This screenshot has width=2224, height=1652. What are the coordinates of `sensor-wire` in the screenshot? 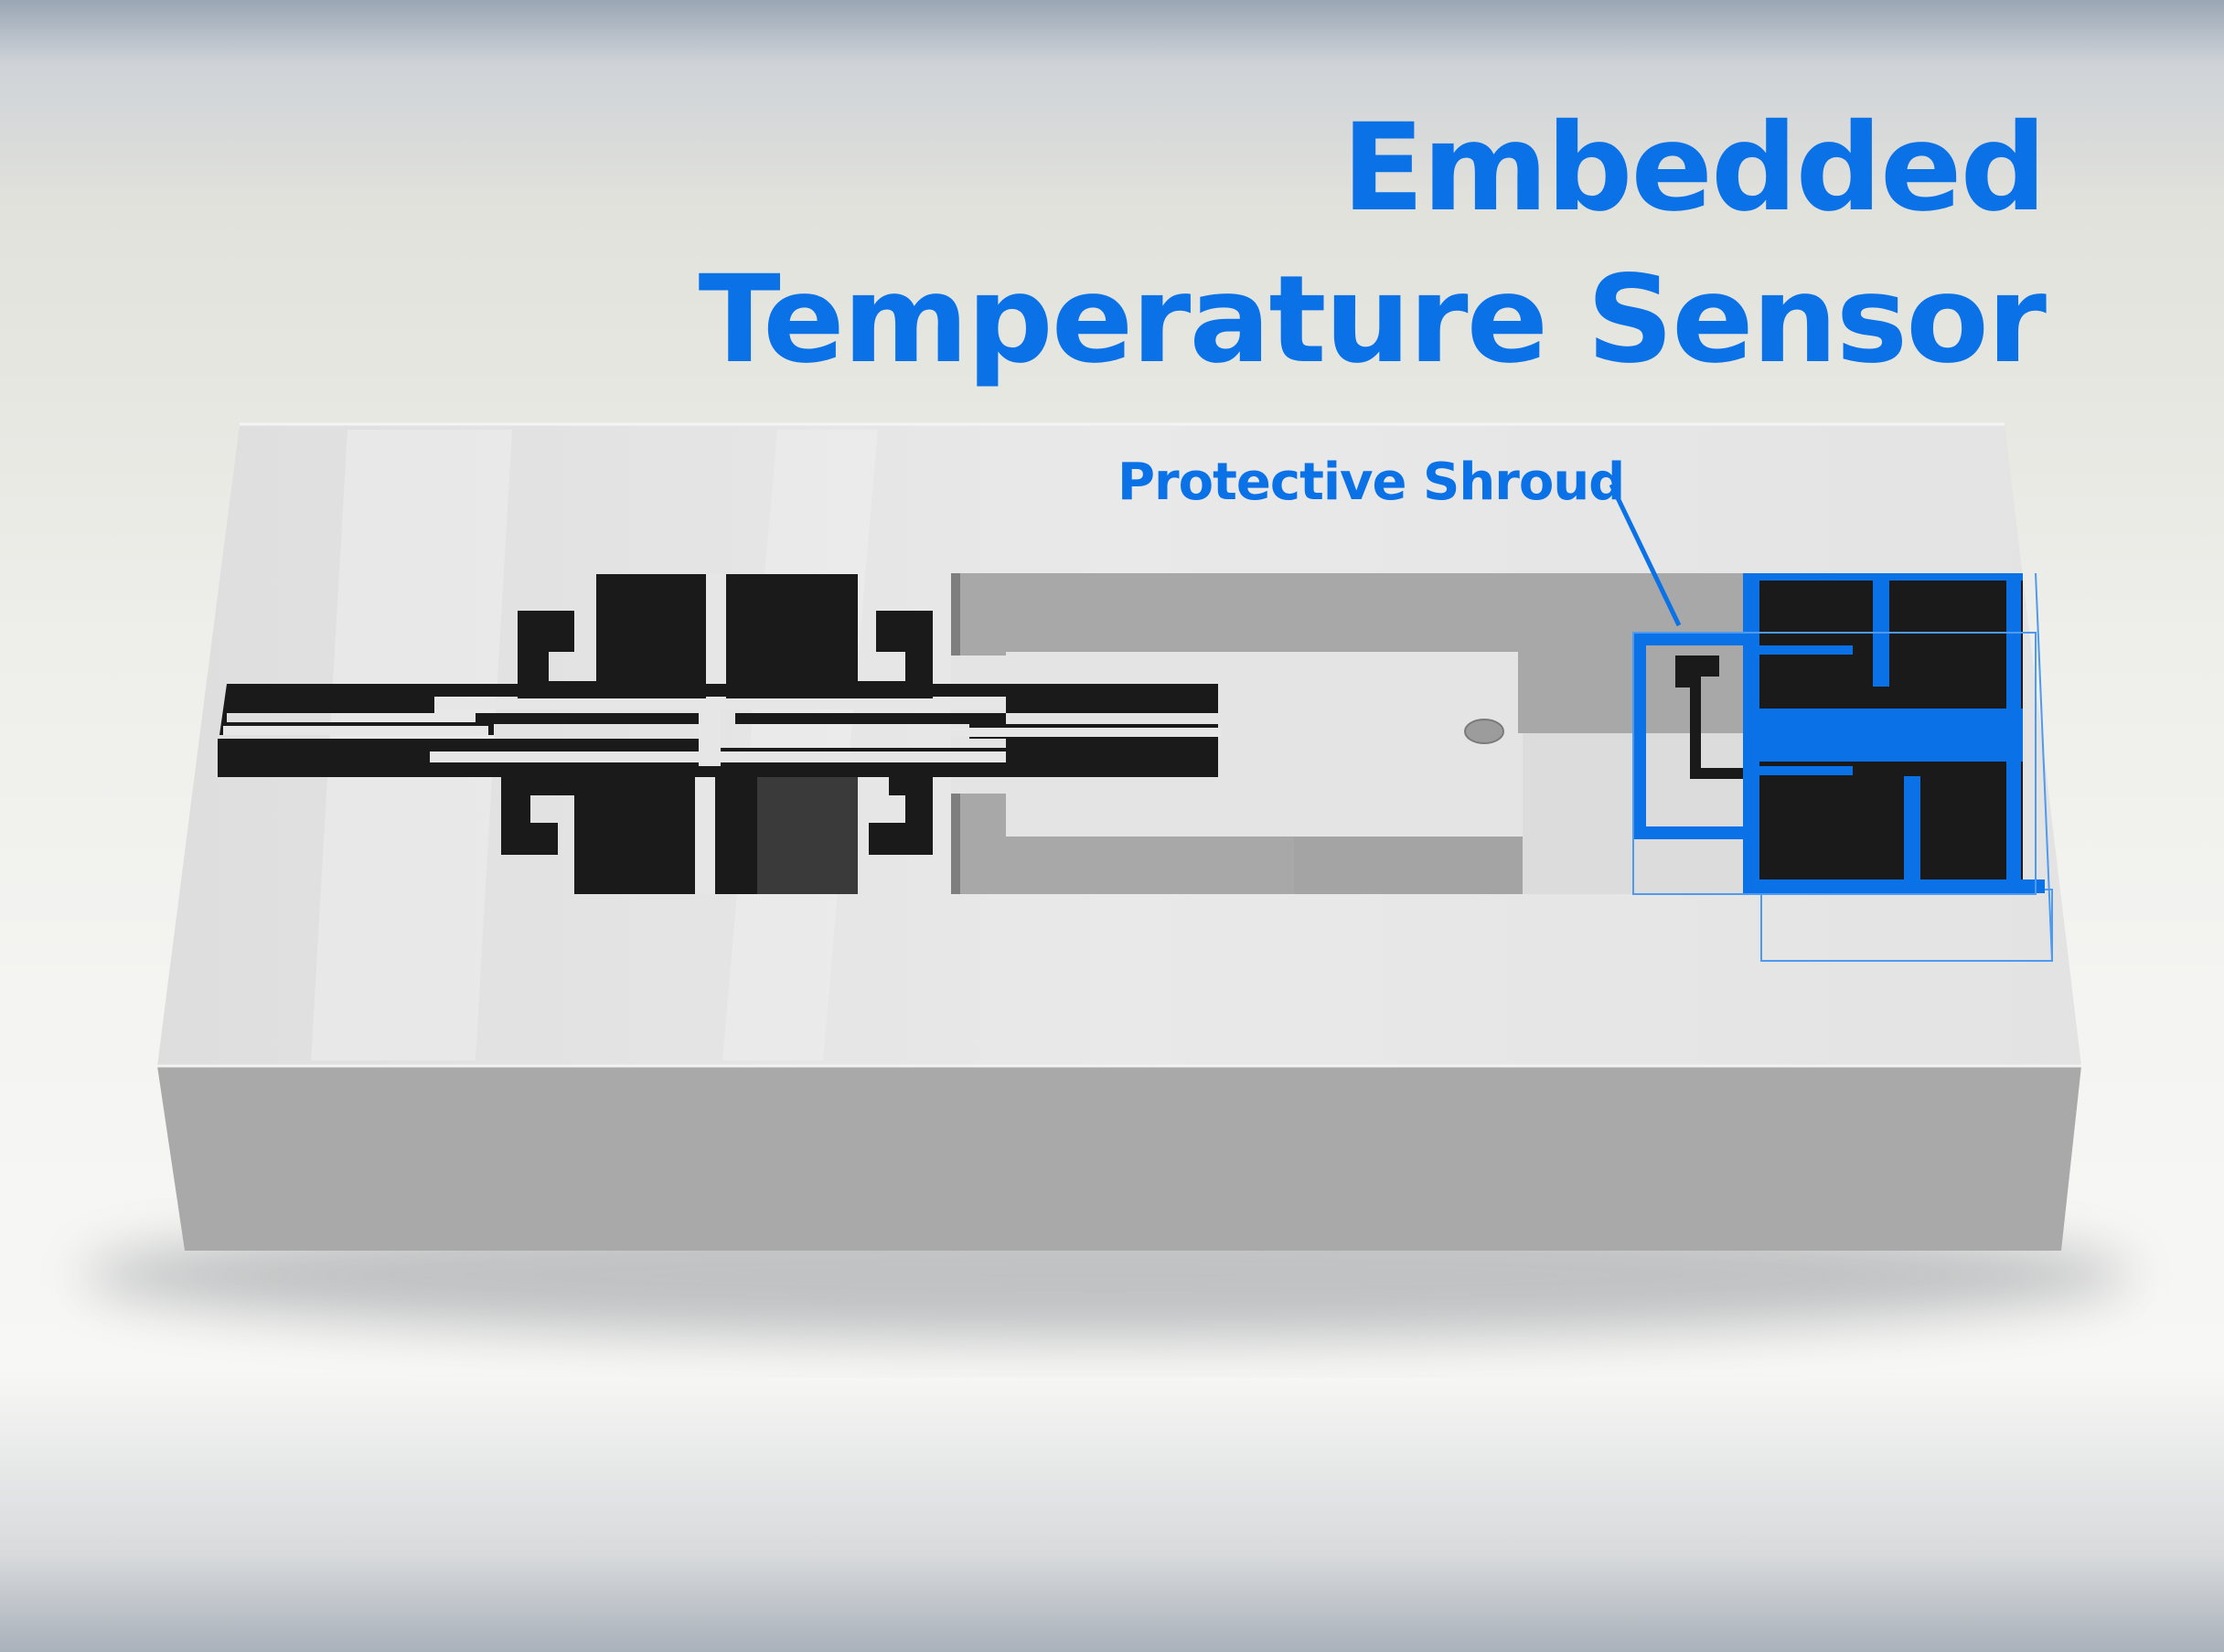 It's located at (1717, 717).